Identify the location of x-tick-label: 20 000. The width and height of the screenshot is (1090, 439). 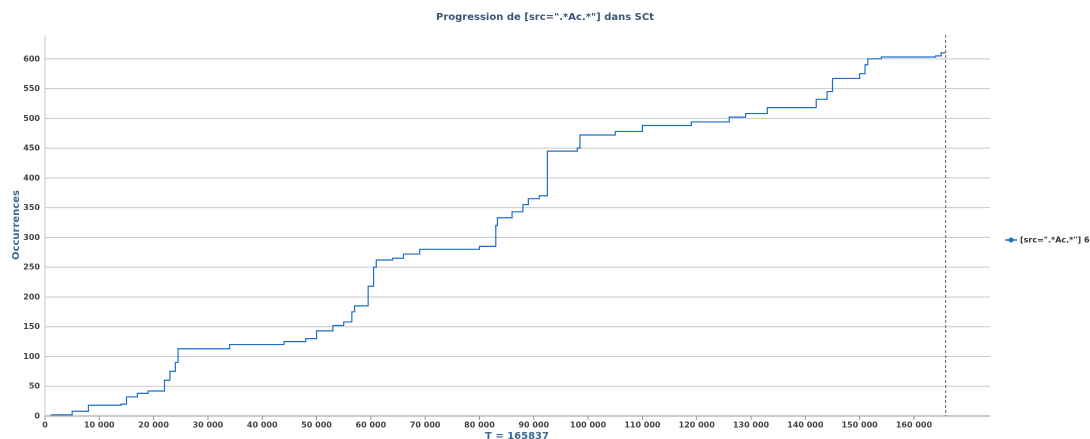
(153, 425).